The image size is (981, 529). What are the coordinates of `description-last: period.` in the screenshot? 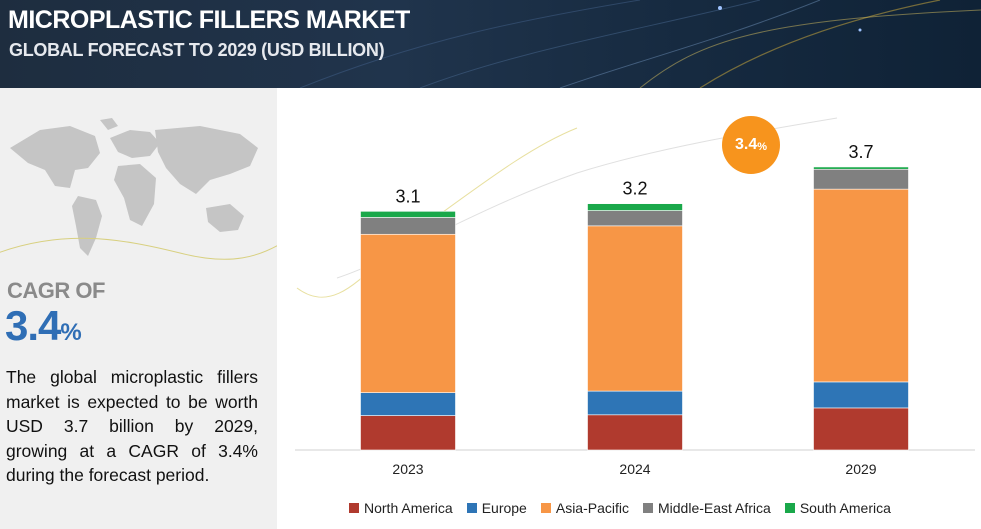 It's located at (182, 475).